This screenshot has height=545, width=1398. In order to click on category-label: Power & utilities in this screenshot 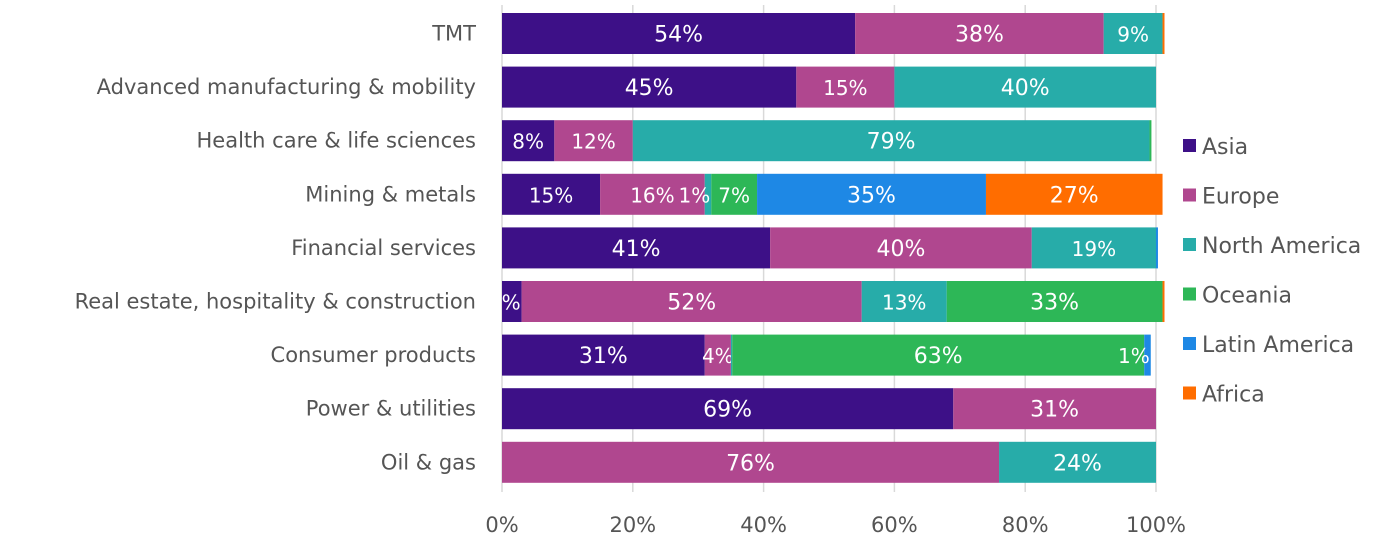, I will do `click(391, 409)`.